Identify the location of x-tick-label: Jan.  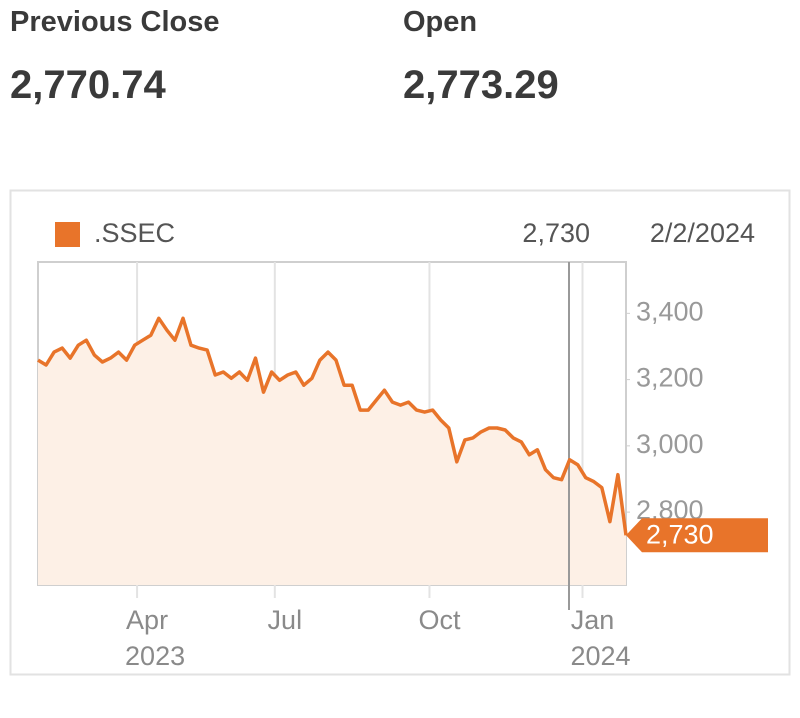
(593, 620).